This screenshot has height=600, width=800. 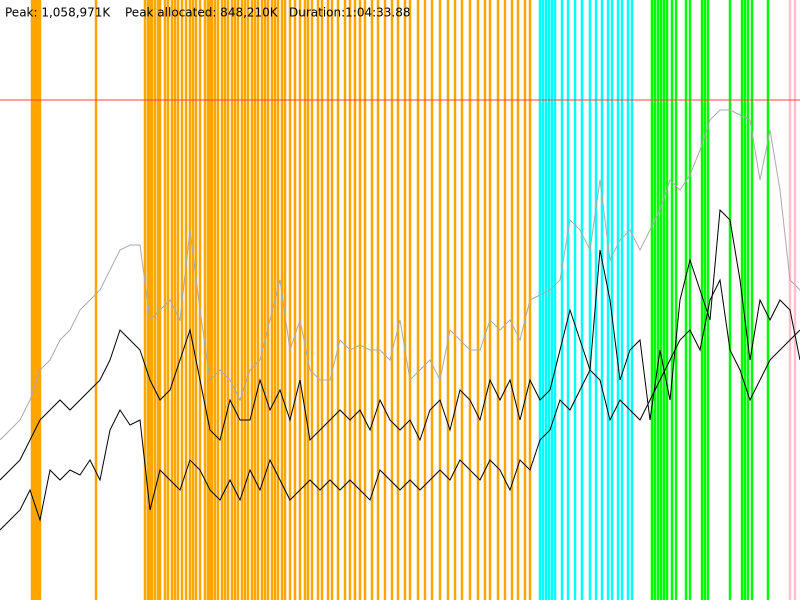 What do you see at coordinates (202, 13) in the screenshot?
I see `header-label: Peak allocated: 848,210K` at bounding box center [202, 13].